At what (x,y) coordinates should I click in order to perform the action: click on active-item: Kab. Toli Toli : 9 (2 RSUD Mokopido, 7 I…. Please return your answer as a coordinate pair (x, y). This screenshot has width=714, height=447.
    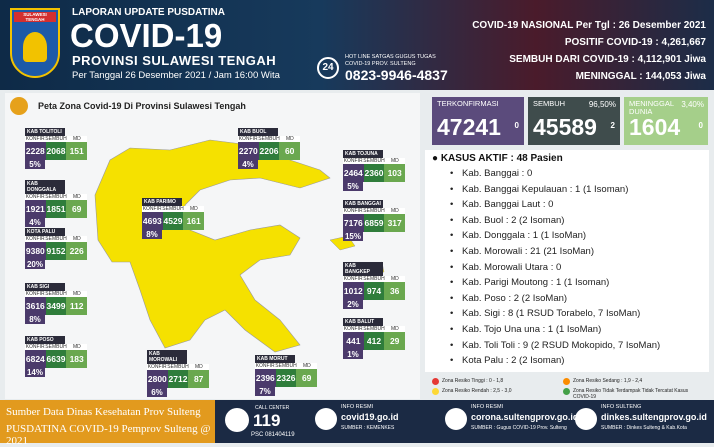
    Looking at the image, I should click on (555, 345).